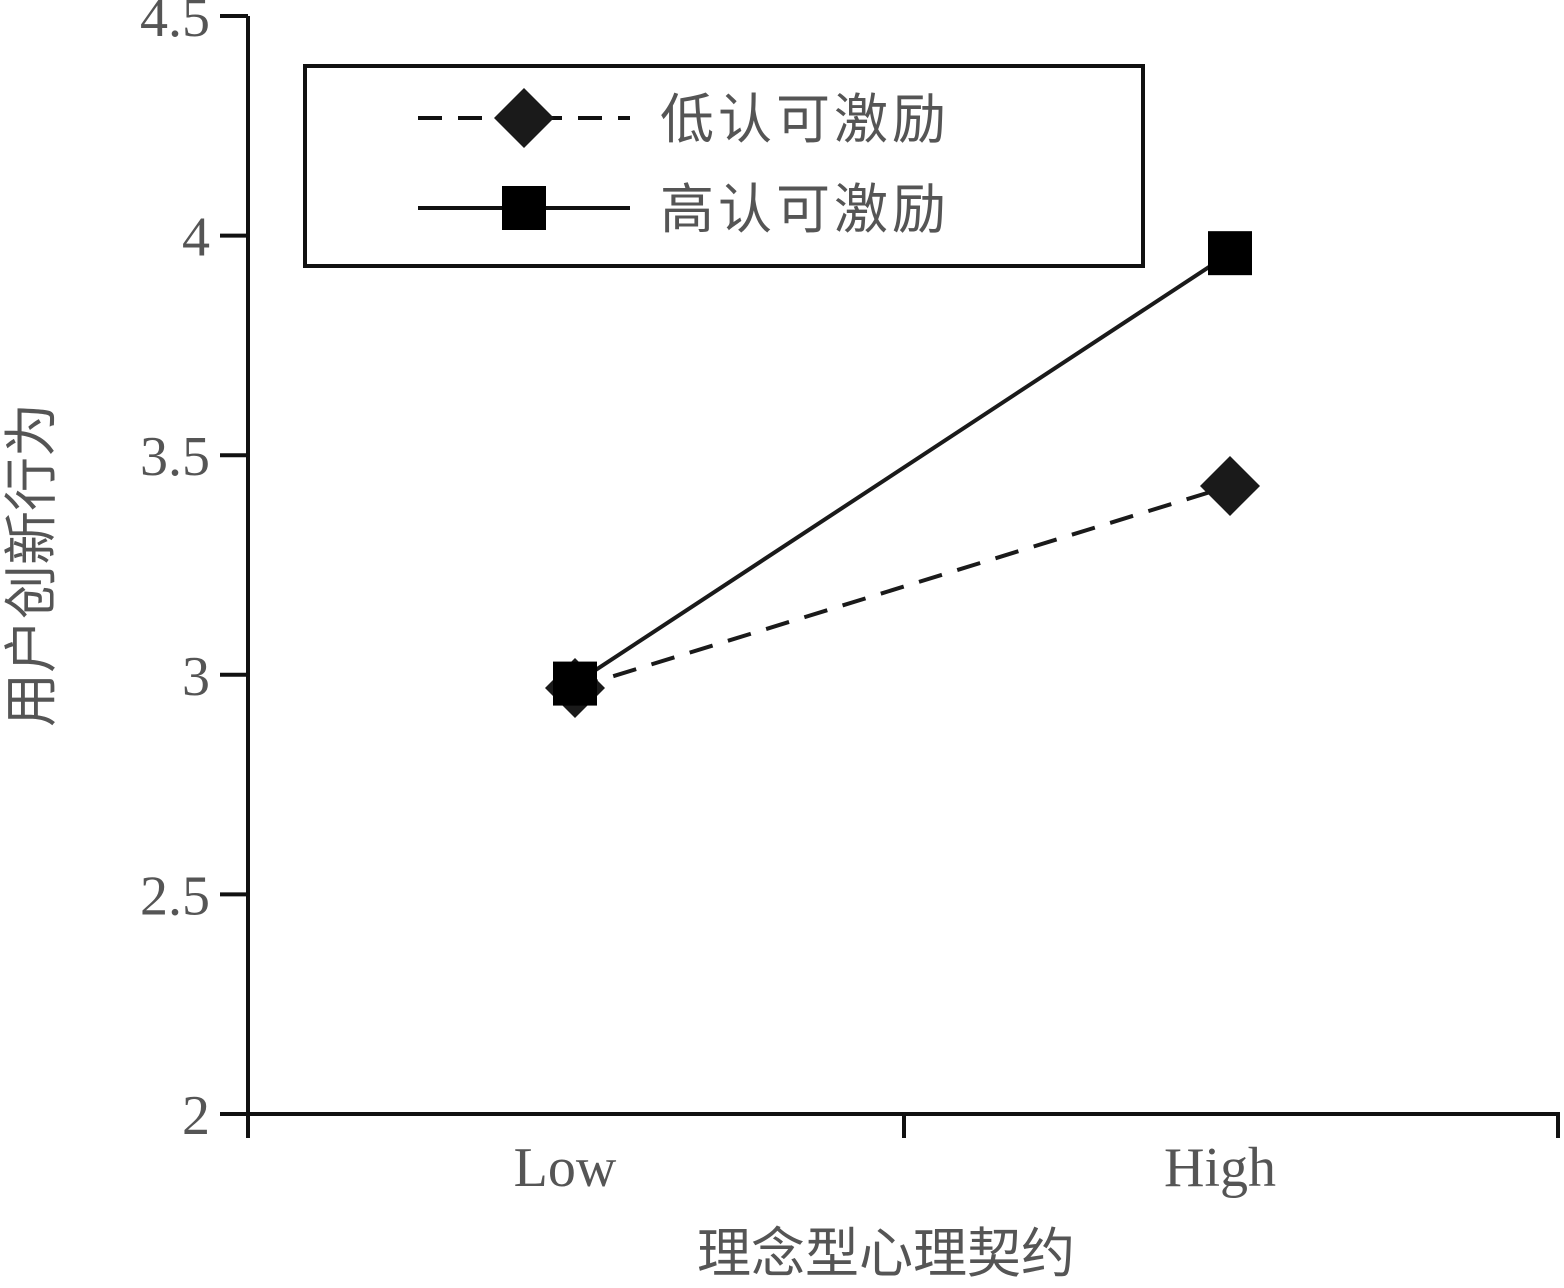 Image resolution: width=1564 pixels, height=1288 pixels. I want to click on y-tick-label: 4, so click(196, 238).